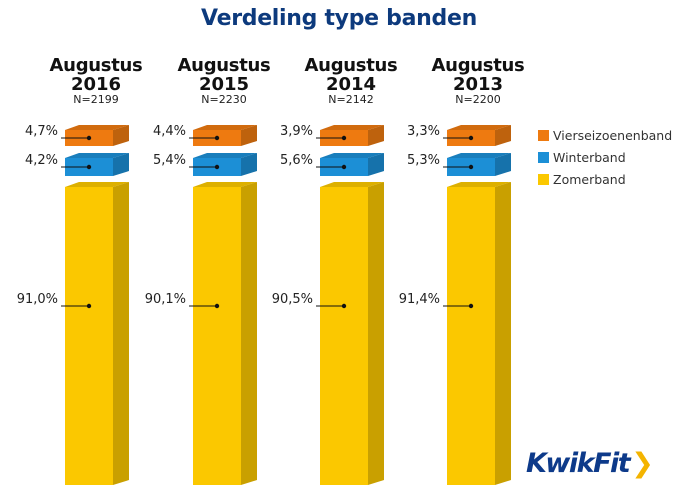  I want to click on column-header: Augustus 2015 N=2230, so click(224, 81).